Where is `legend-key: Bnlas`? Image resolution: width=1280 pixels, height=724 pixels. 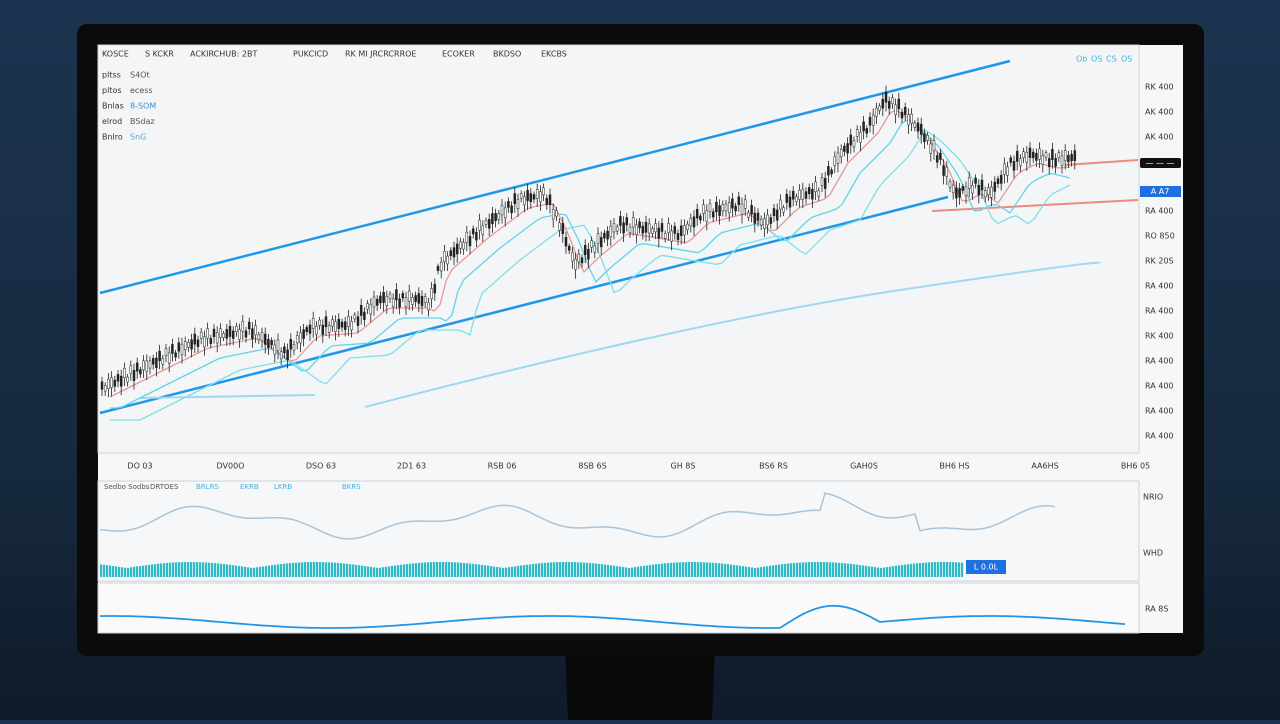 legend-key: Bnlas is located at coordinates (113, 106).